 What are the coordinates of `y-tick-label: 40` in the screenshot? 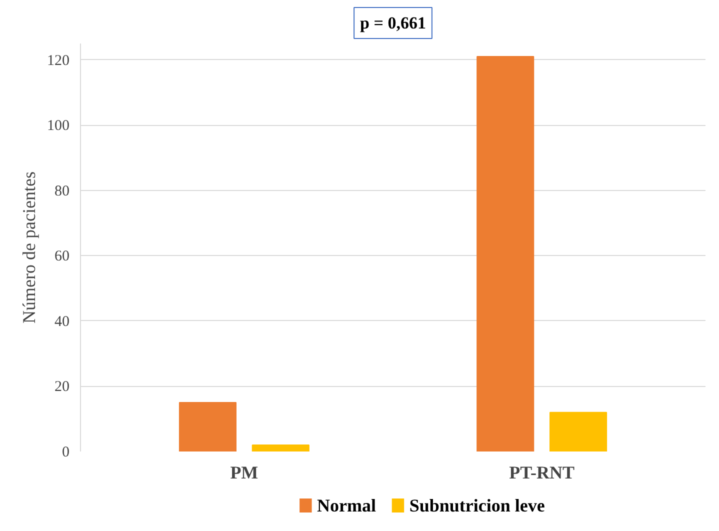 It's located at (62, 322).